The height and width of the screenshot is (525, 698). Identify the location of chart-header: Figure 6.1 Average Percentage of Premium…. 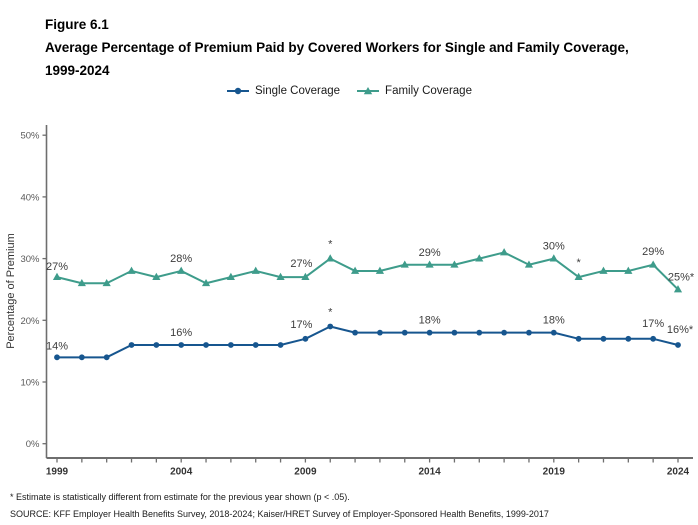
(337, 47).